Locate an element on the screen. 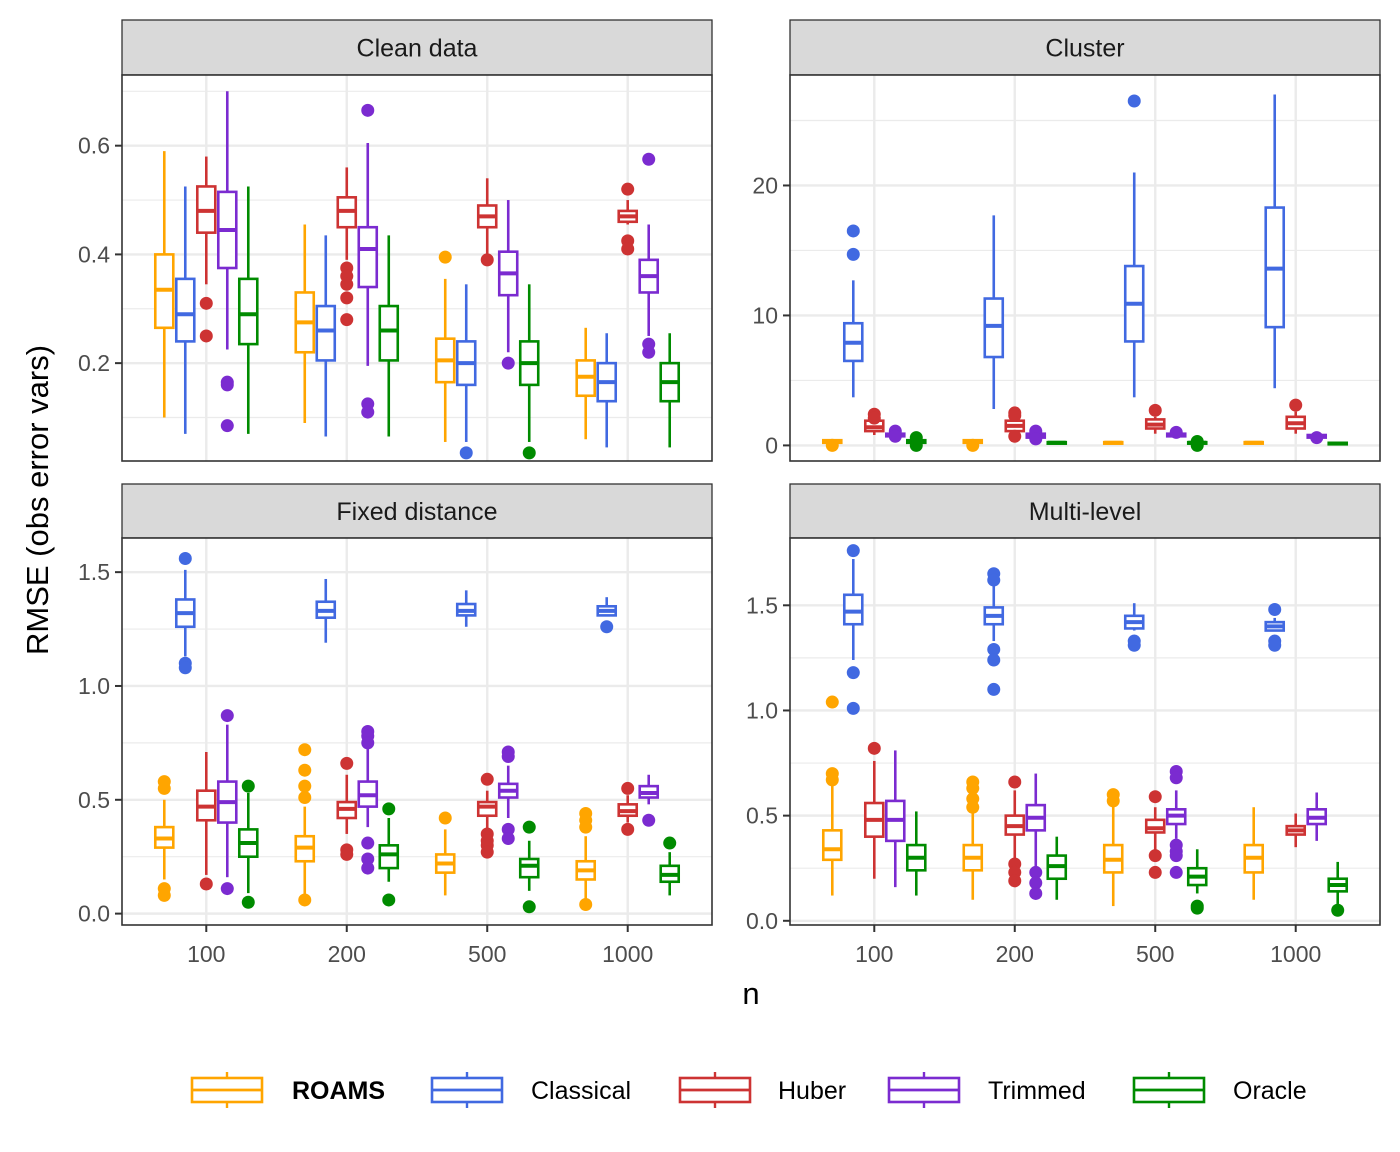 This screenshot has width=1400, height=1152. facet-strip-label: Multi-level is located at coordinates (1085, 512).